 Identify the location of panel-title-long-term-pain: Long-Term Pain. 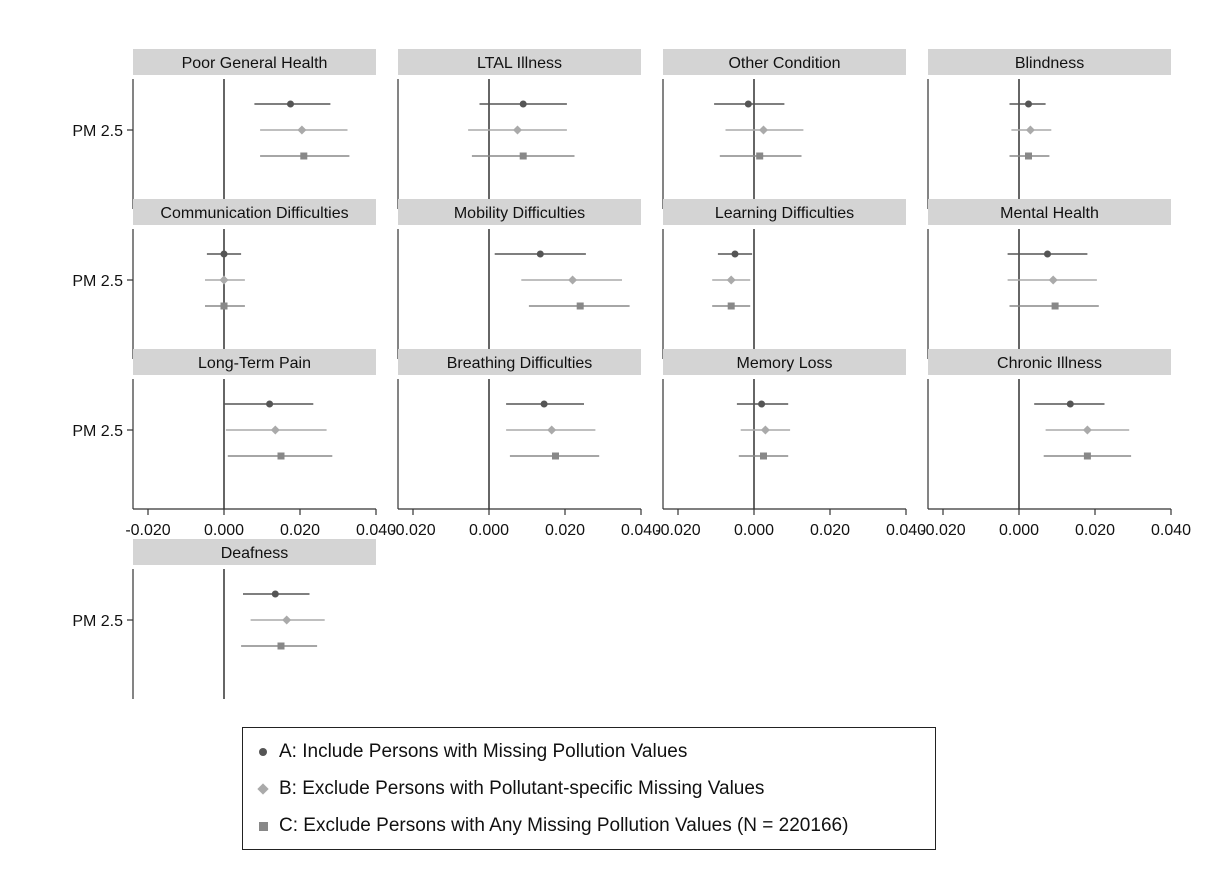
(254, 363).